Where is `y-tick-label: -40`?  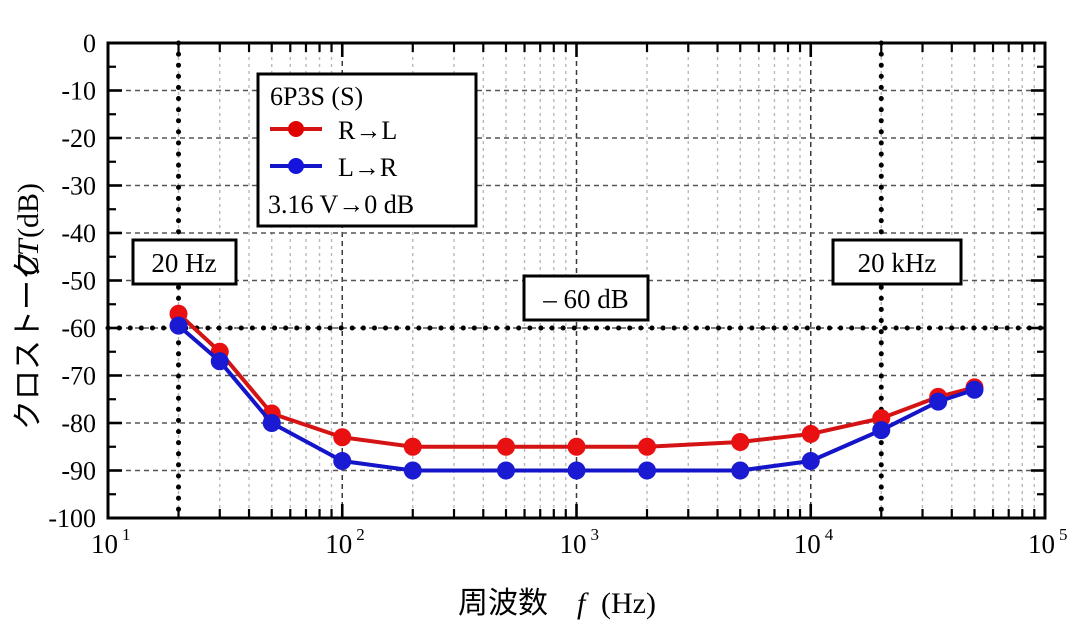
y-tick-label: -40 is located at coordinates (78, 233).